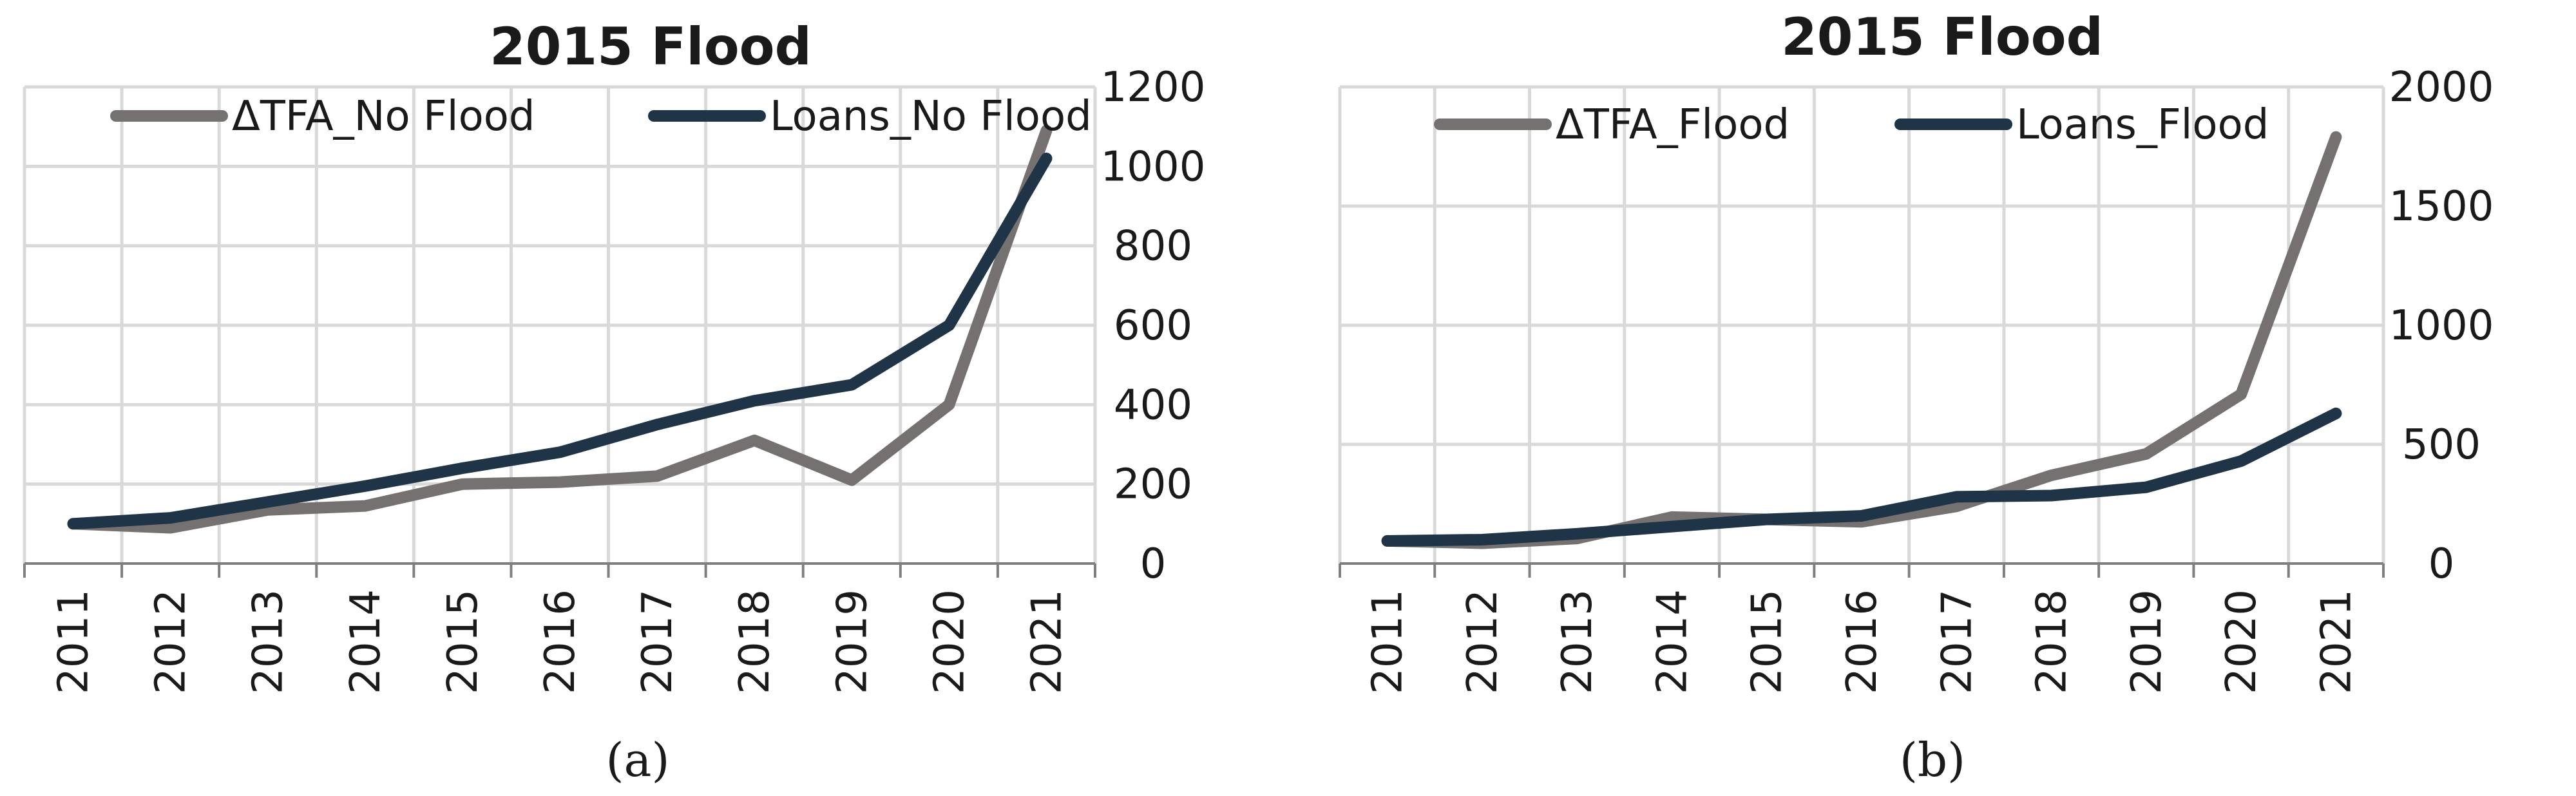 The height and width of the screenshot is (796, 2576). Describe the element at coordinates (2441, 87) in the screenshot. I see `y-tick-label: 2000` at that location.